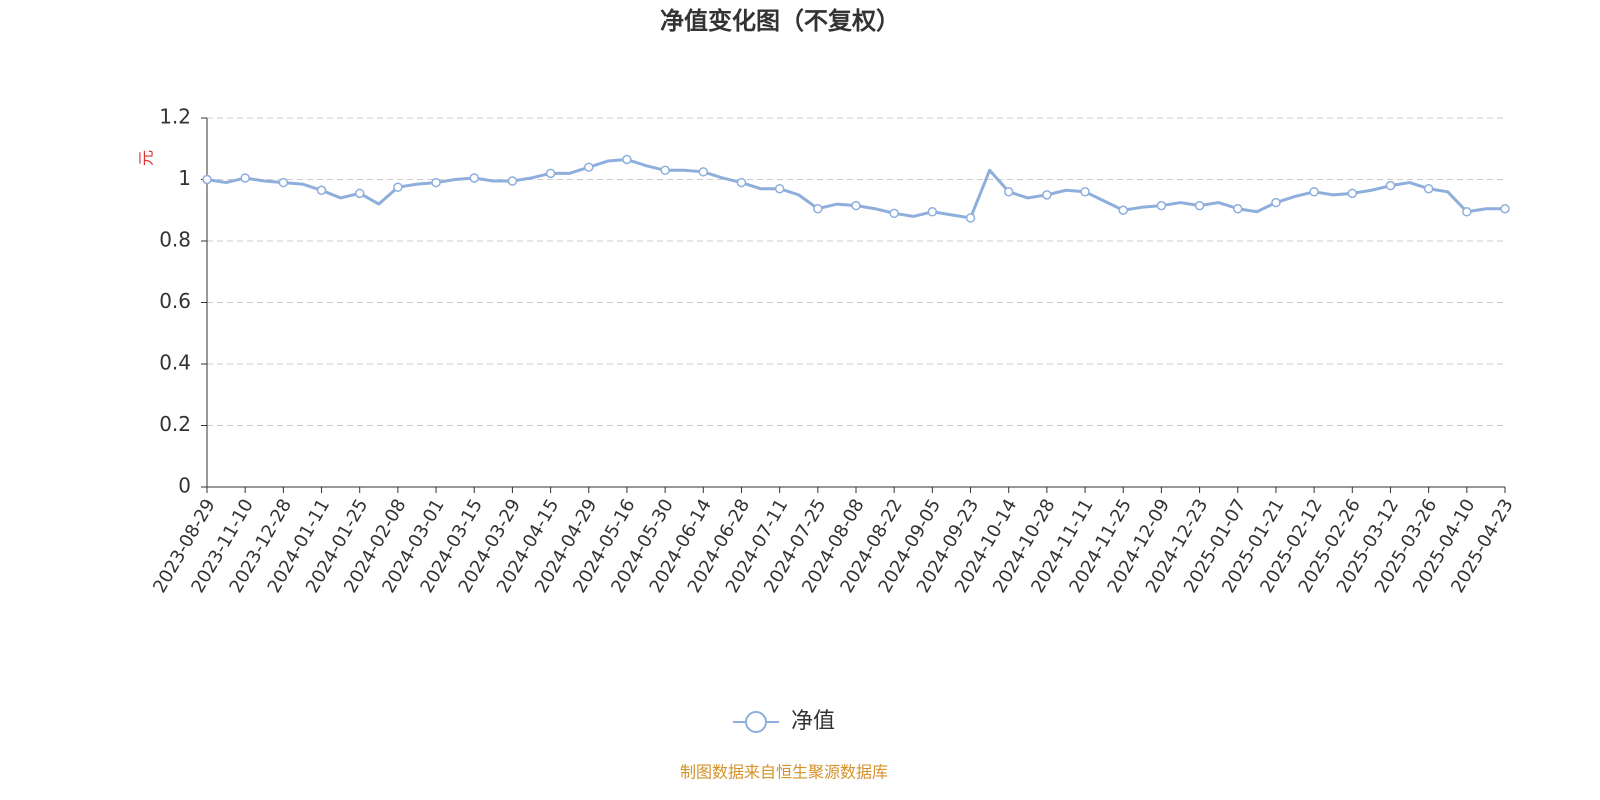 The height and width of the screenshot is (800, 1600). Describe the element at coordinates (175, 424) in the screenshot. I see `y-tick-label: 0.2` at that location.